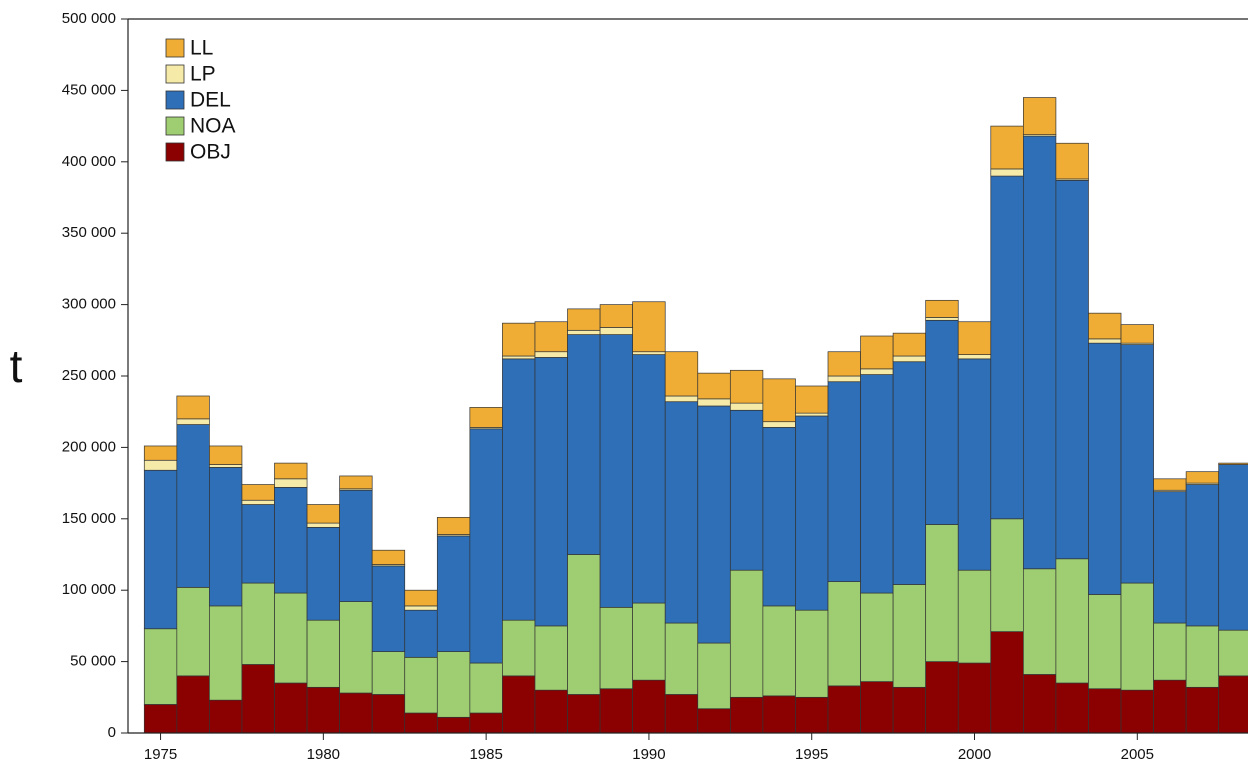 The height and width of the screenshot is (771, 1248). I want to click on y-tick-label: 100 000, so click(89, 589).